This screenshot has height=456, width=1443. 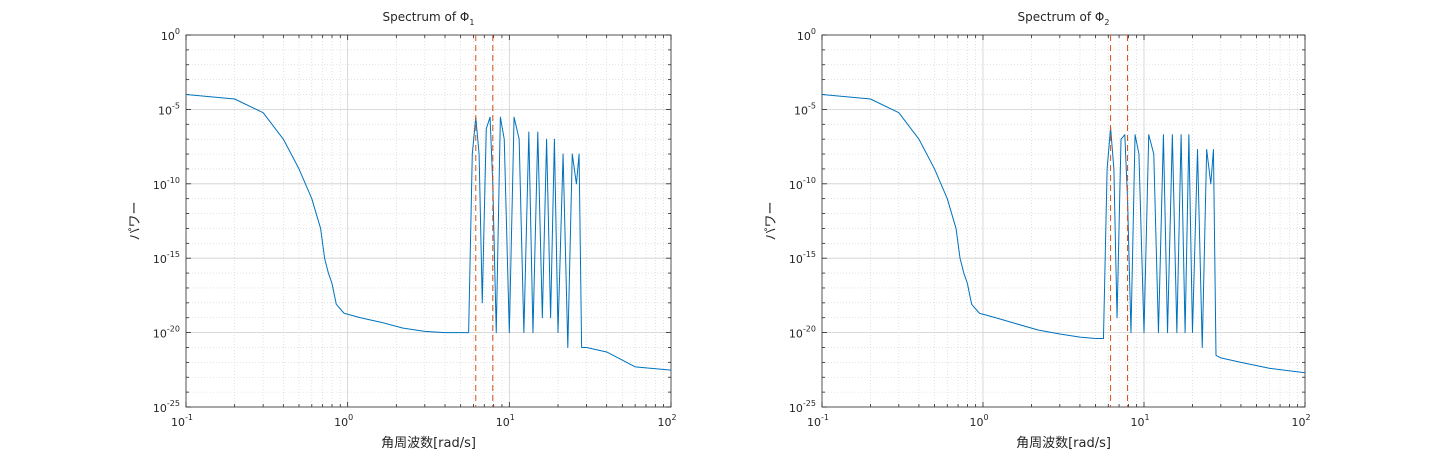 What do you see at coordinates (429, 18) in the screenshot?
I see `chart-title: Spectrum of Φ1` at bounding box center [429, 18].